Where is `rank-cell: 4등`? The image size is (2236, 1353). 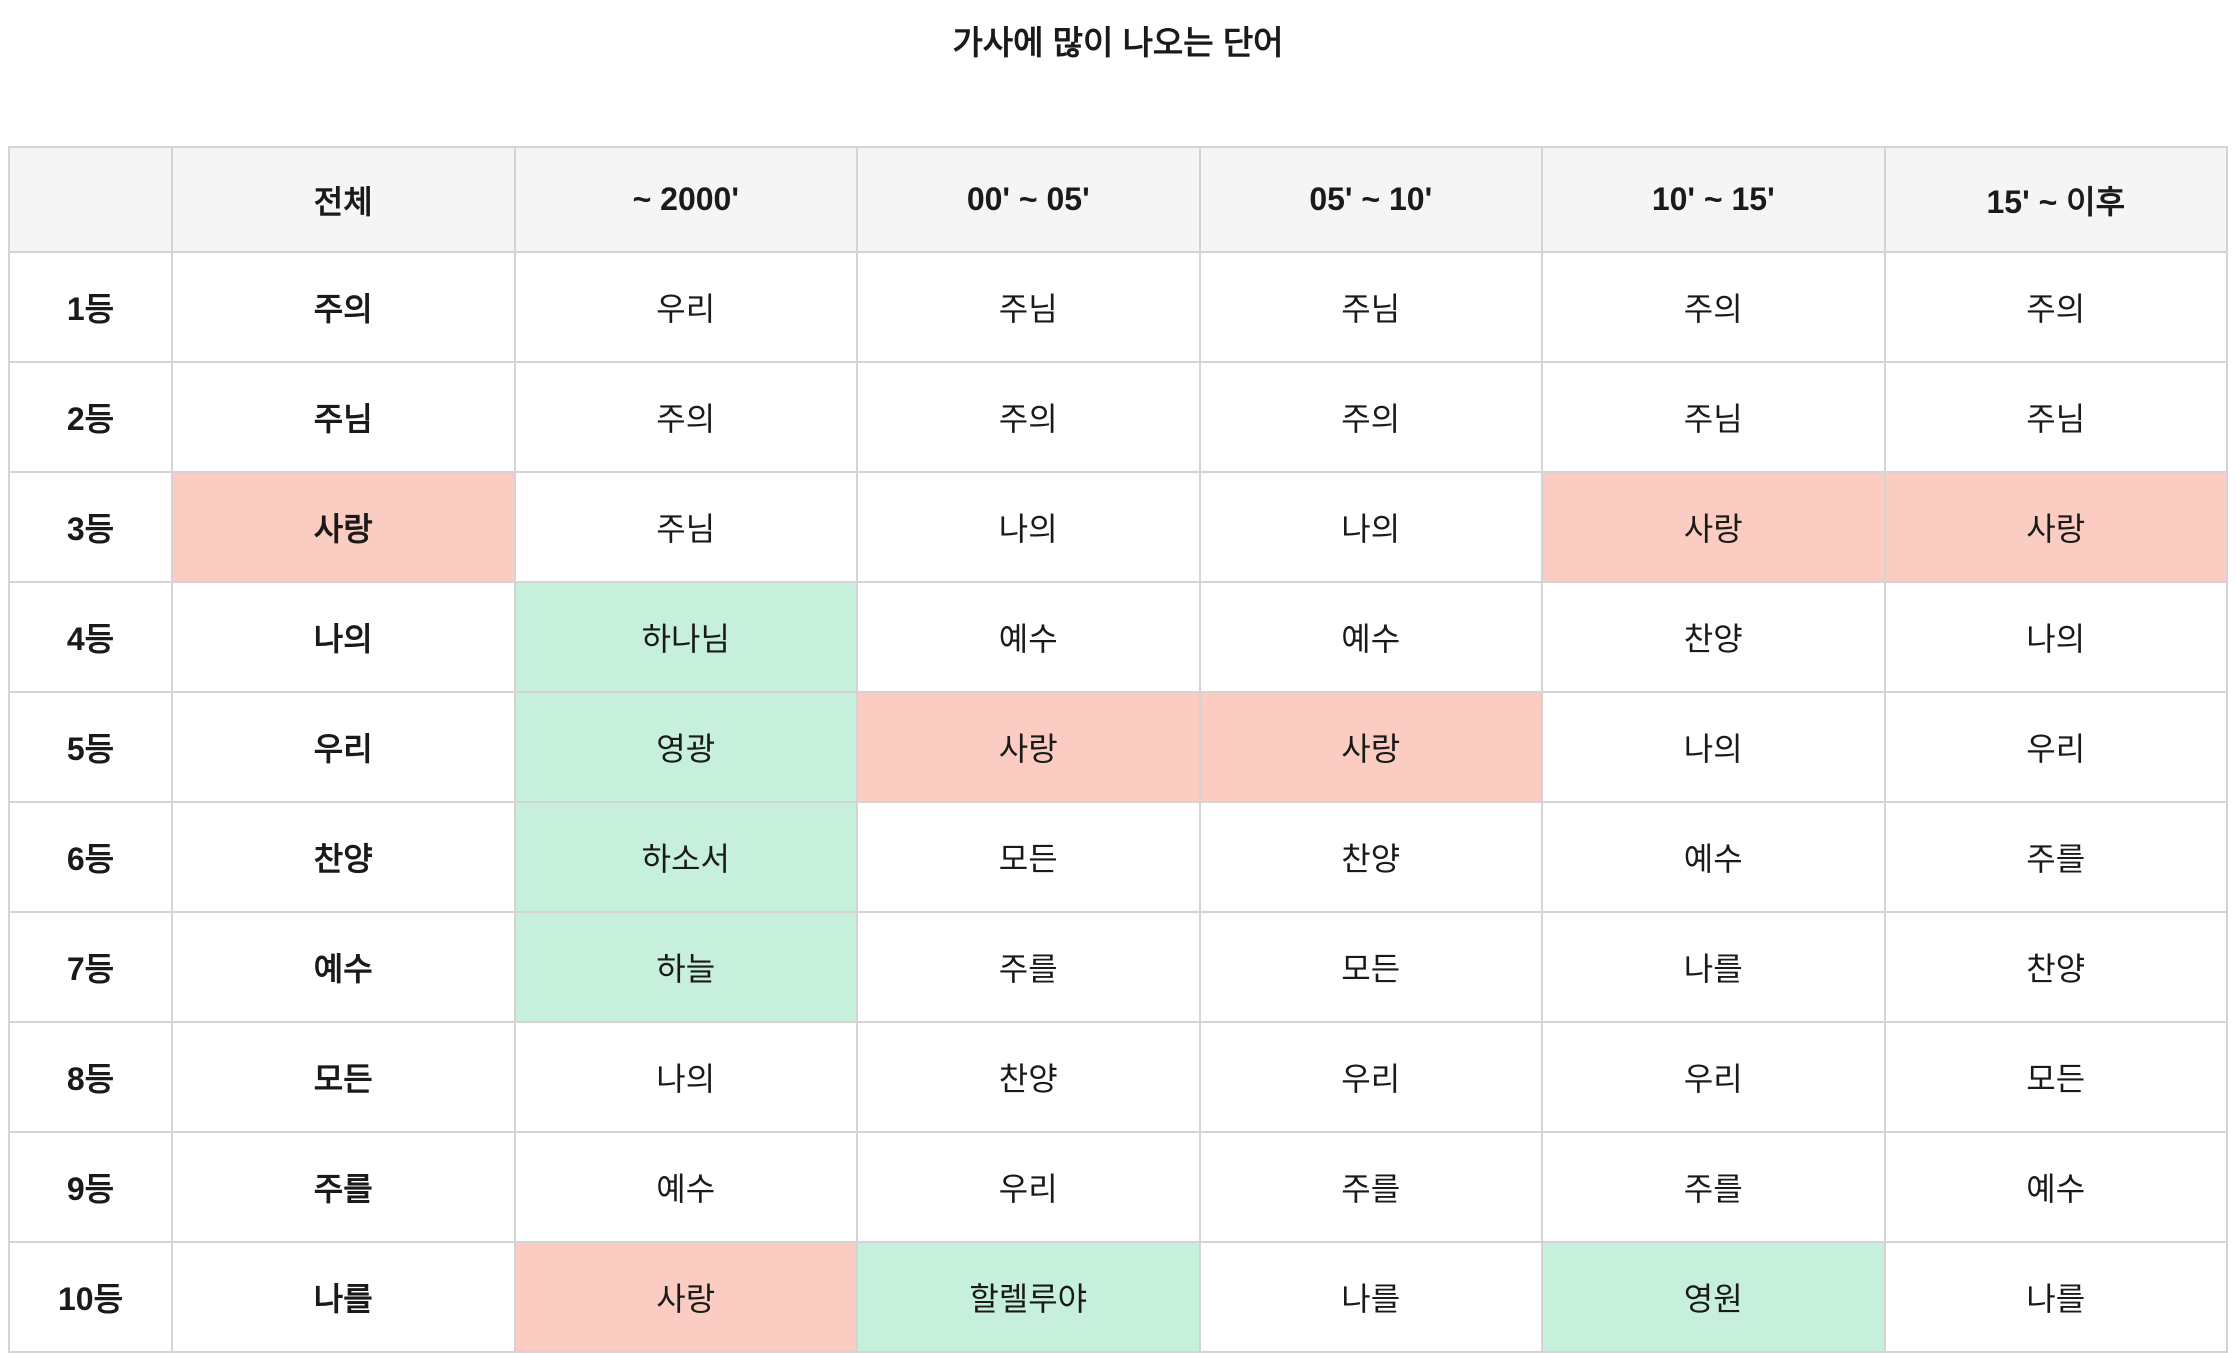
rank-cell: 4등 is located at coordinates (90, 637).